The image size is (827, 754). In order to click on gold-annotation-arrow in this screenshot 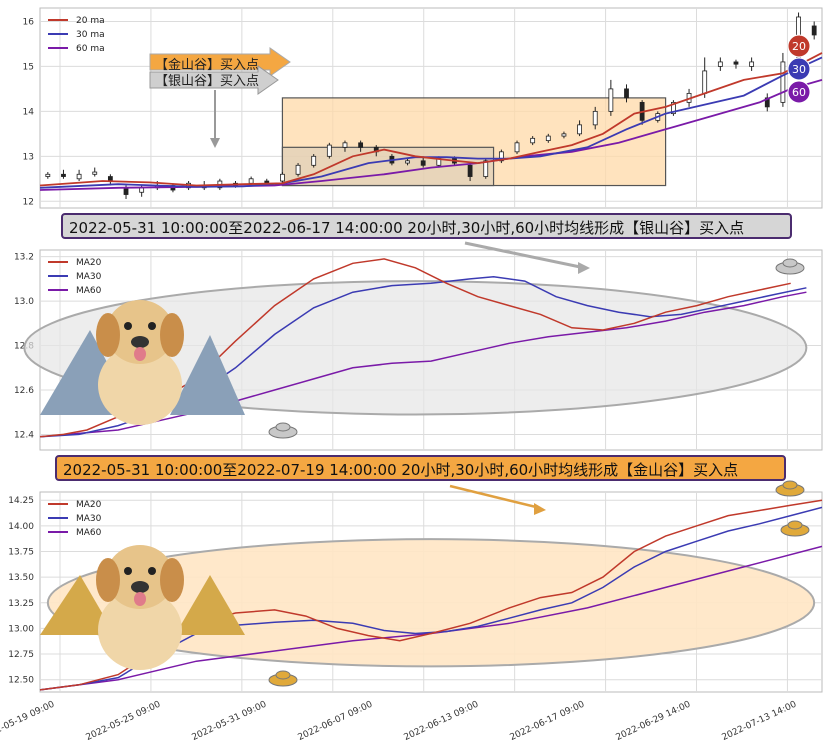, I will do `click(495, 497)`.